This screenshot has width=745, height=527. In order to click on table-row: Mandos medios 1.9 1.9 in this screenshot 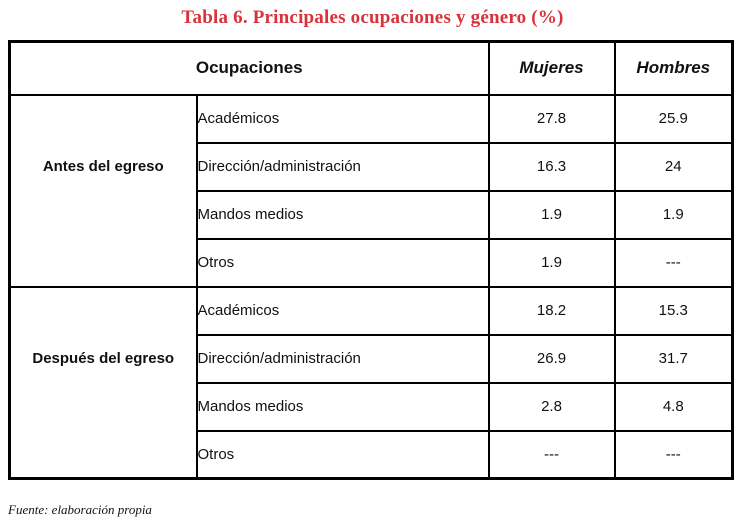, I will do `click(372, 214)`.